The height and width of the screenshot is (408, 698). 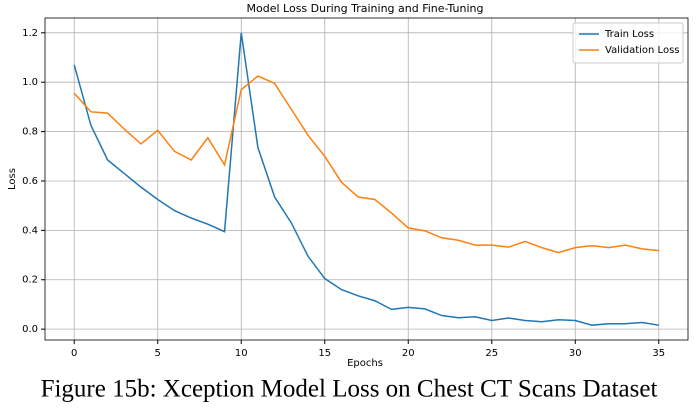 What do you see at coordinates (74, 353) in the screenshot?
I see `x-tick-label: 0` at bounding box center [74, 353].